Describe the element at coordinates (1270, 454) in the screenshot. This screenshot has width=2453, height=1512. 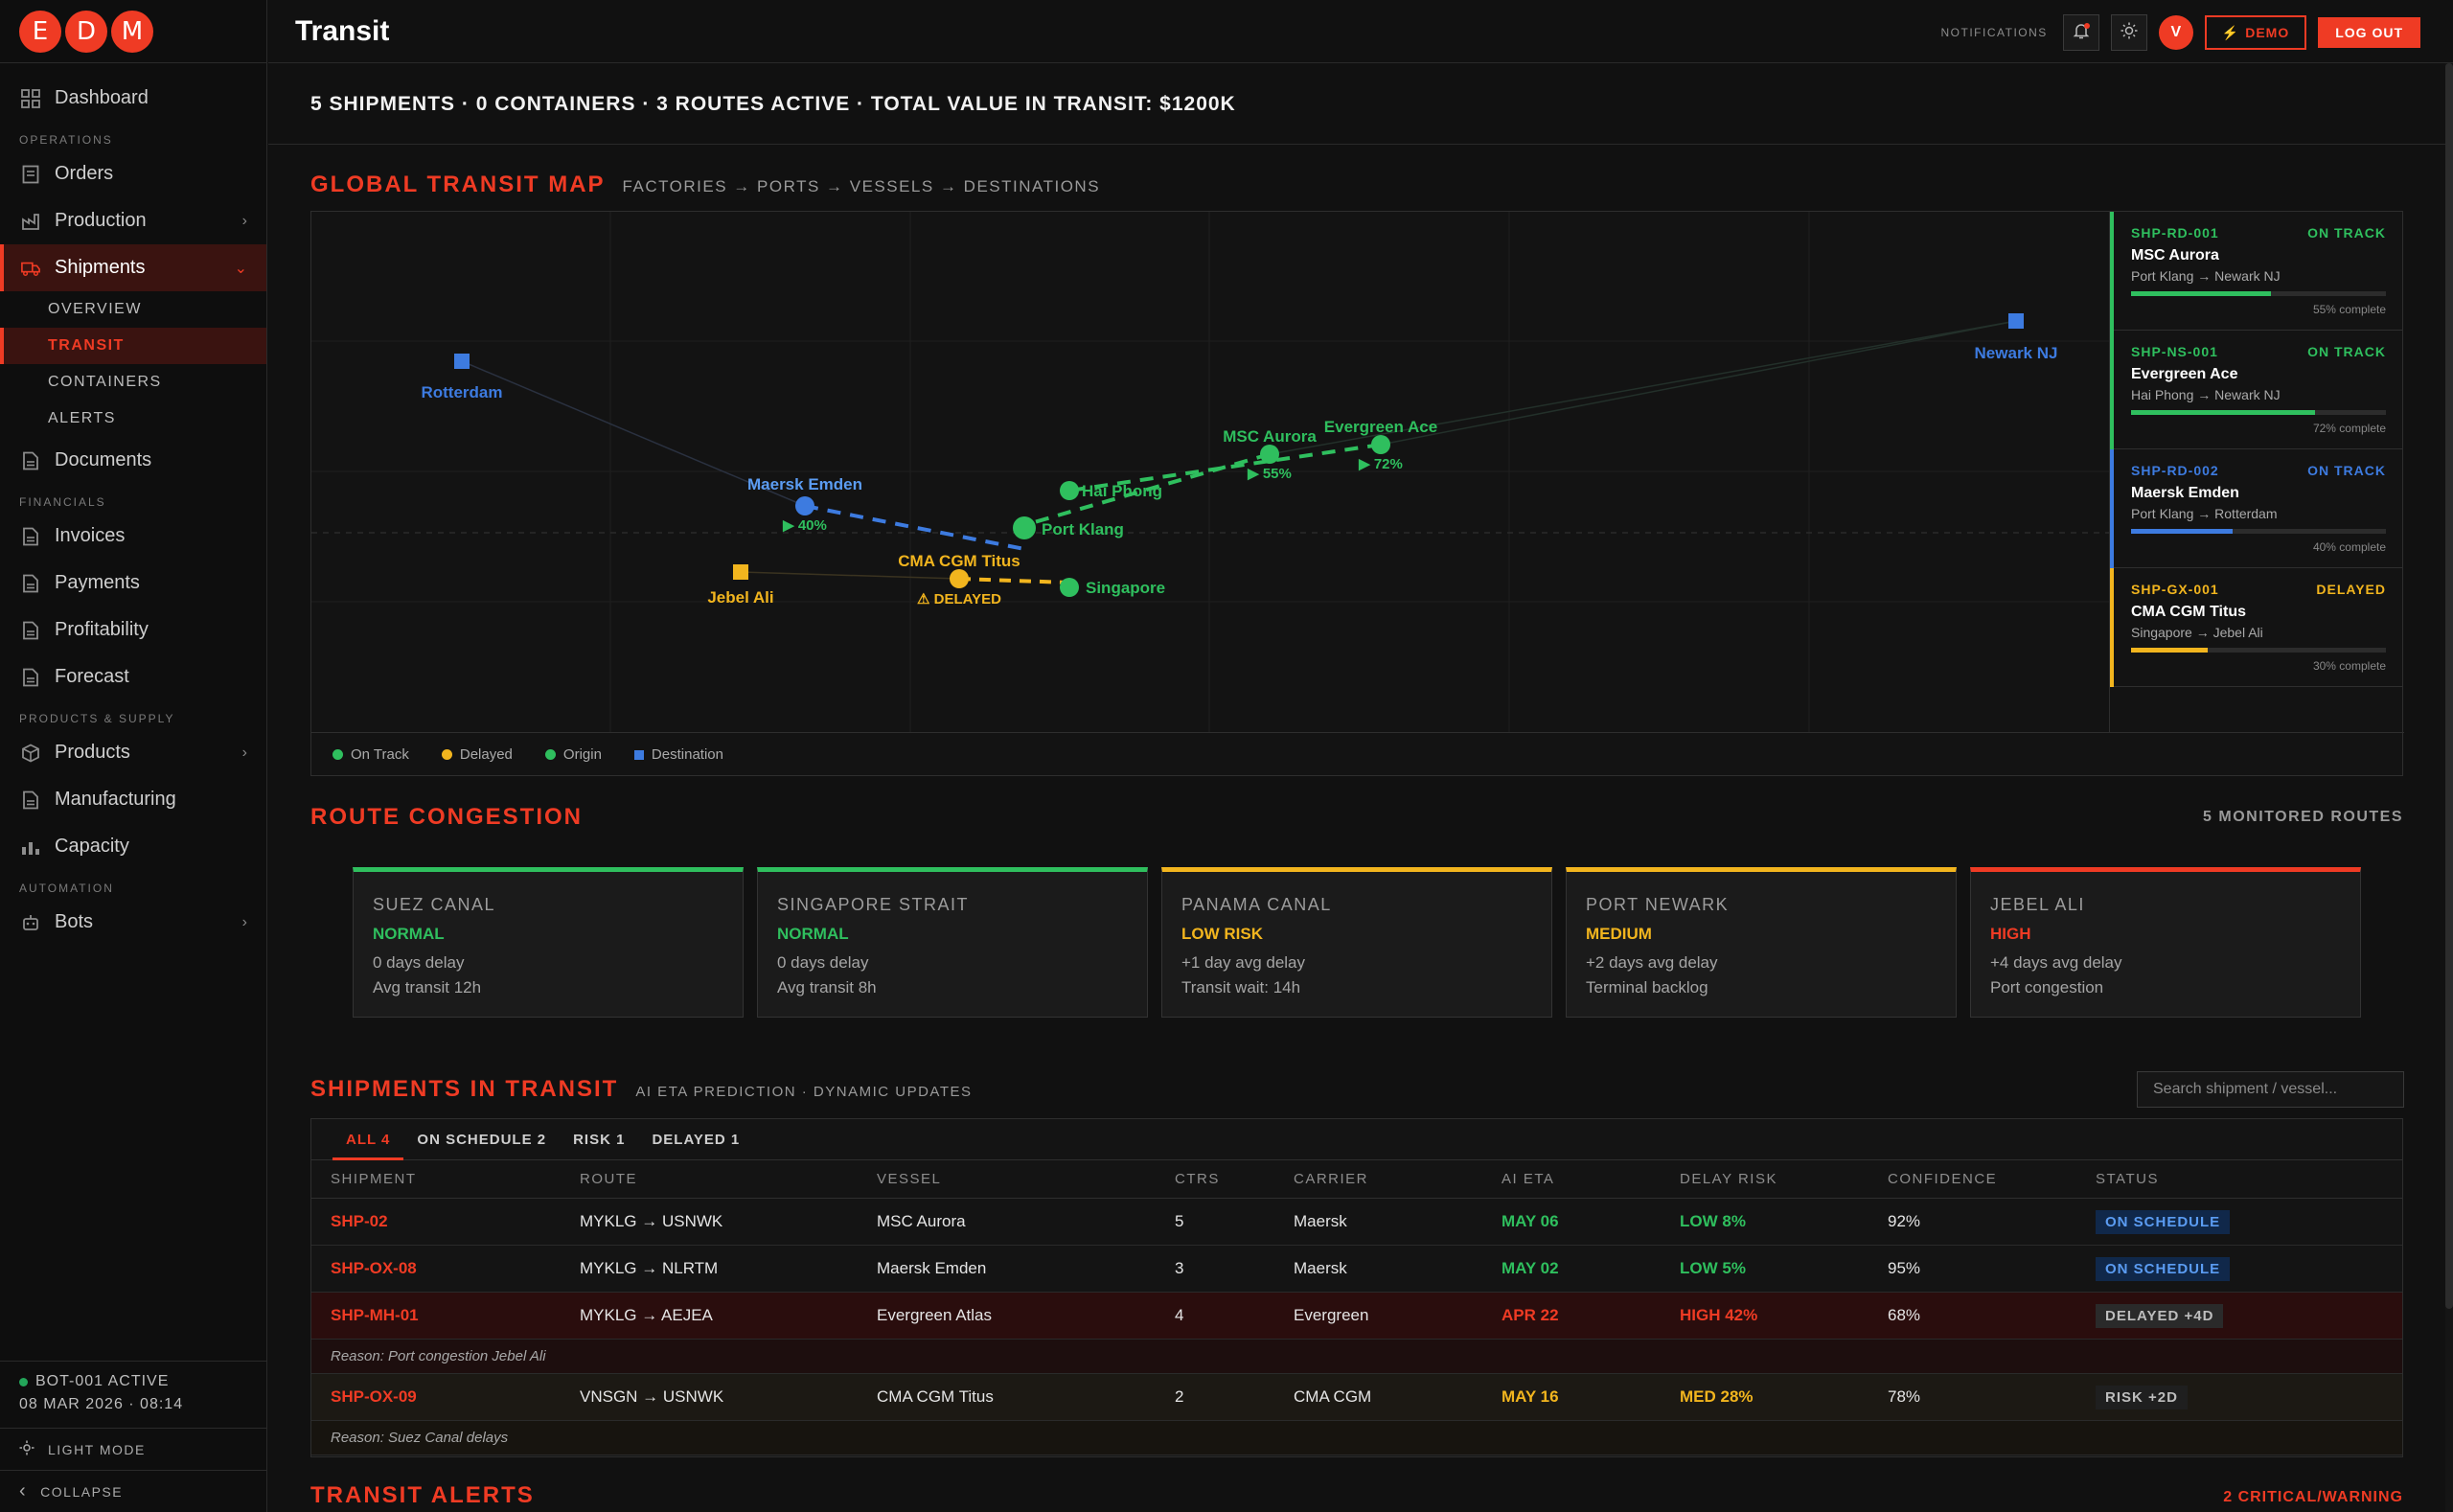
I see `vessel-msc-aurora` at that location.